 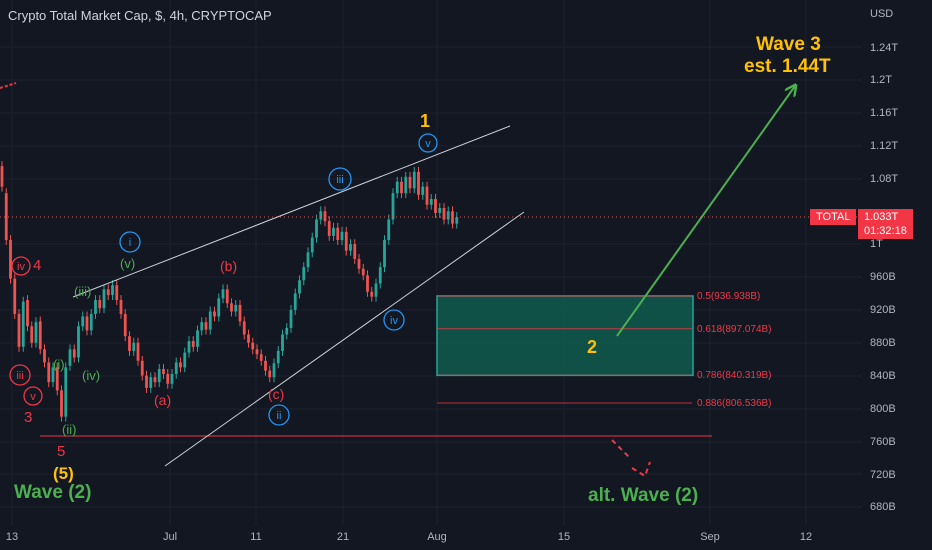 I want to click on corrective-b: (b), so click(x=229, y=266).